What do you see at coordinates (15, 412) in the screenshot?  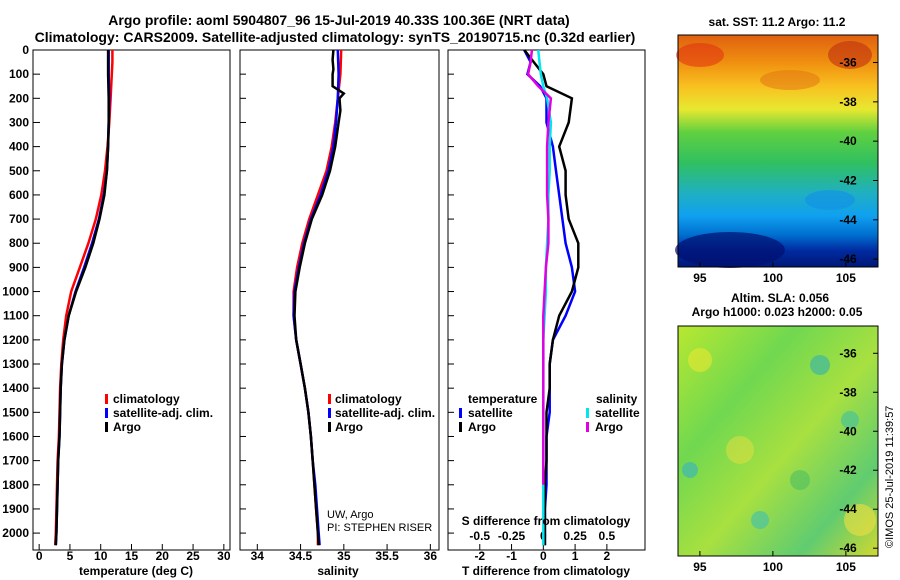 I see `y-tick-label: 1500` at bounding box center [15, 412].